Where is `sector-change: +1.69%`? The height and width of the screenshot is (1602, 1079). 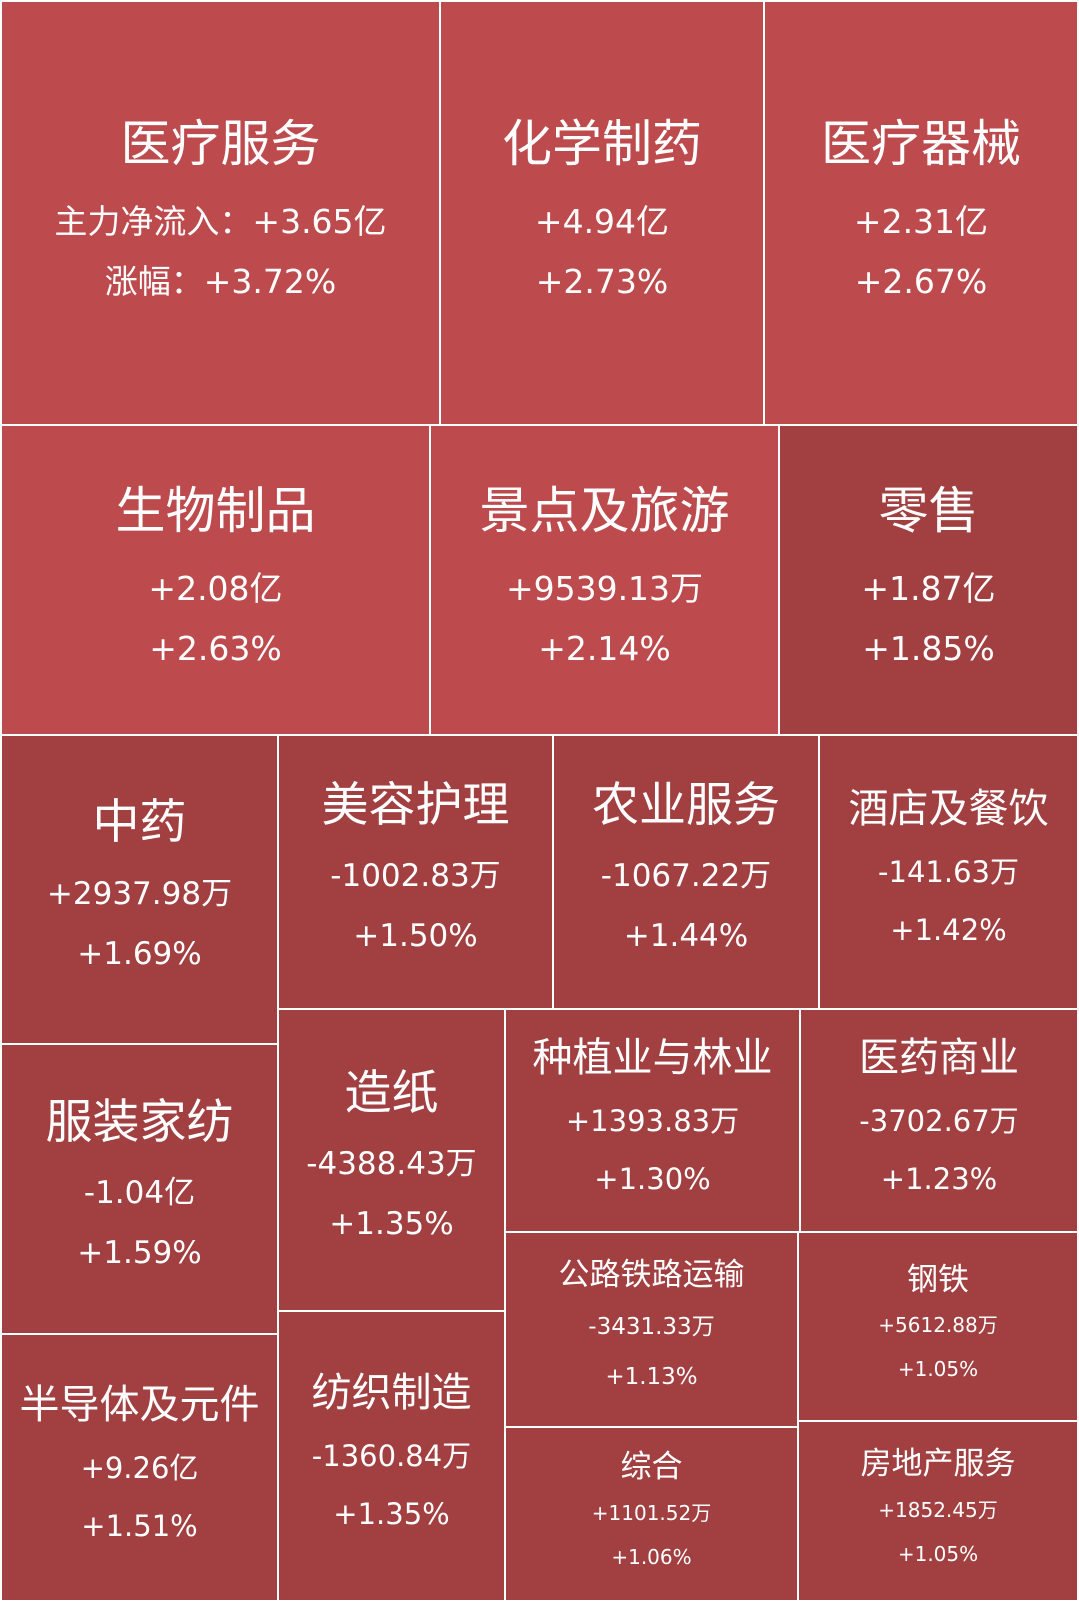
sector-change: +1.69% is located at coordinates (139, 953).